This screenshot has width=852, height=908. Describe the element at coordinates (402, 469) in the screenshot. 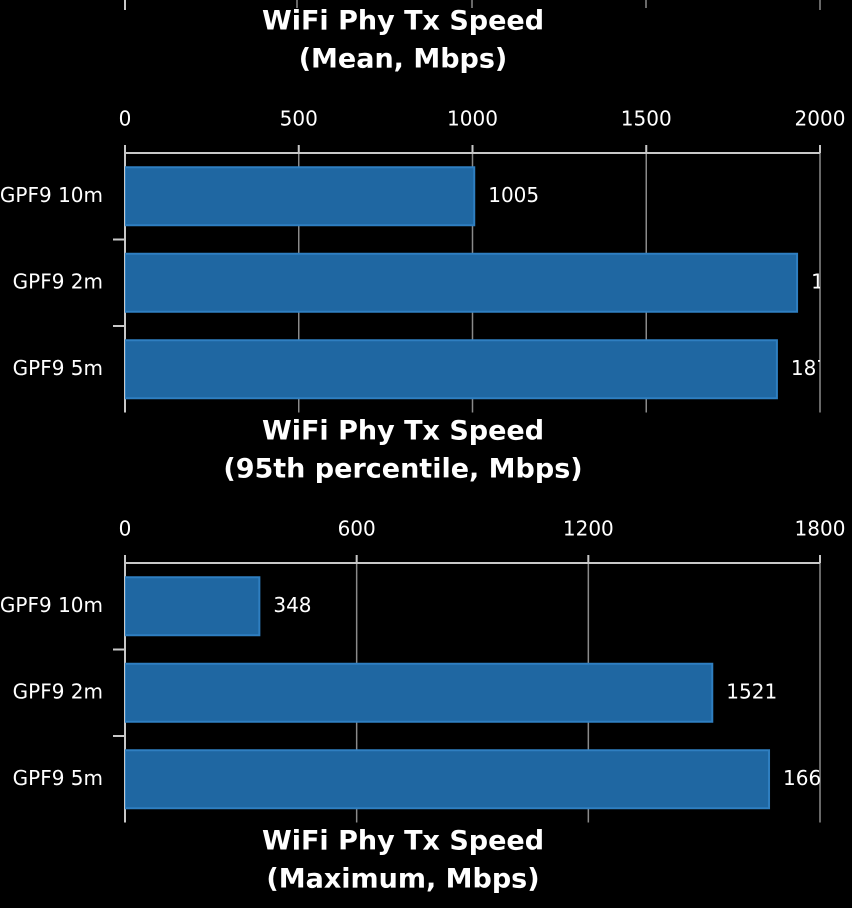

I see `chart-subtitle: (95th percentile, Mbps)` at that location.